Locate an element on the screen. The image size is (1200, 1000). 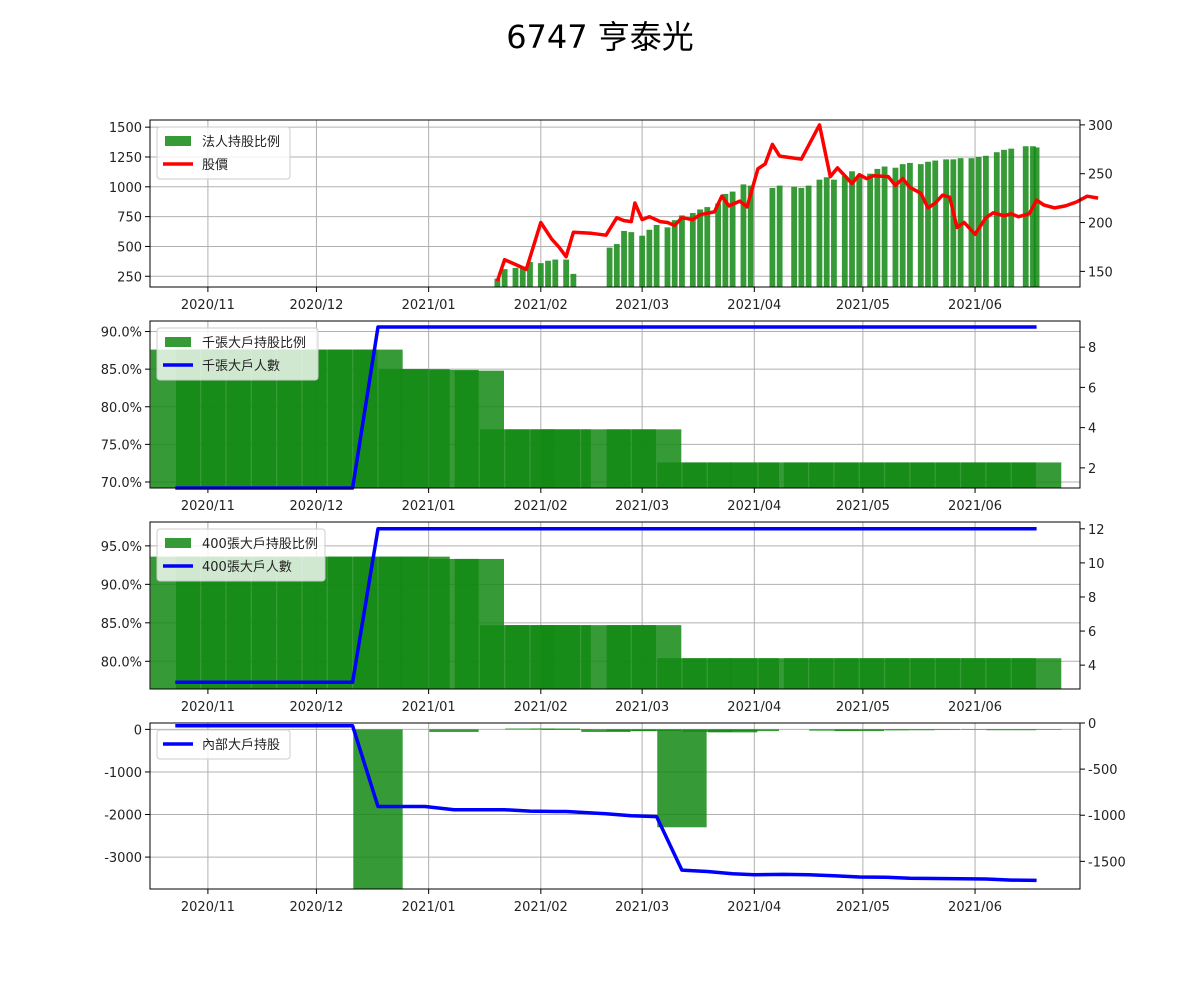
y-tick-label-right: 4 is located at coordinates (1092, 666).